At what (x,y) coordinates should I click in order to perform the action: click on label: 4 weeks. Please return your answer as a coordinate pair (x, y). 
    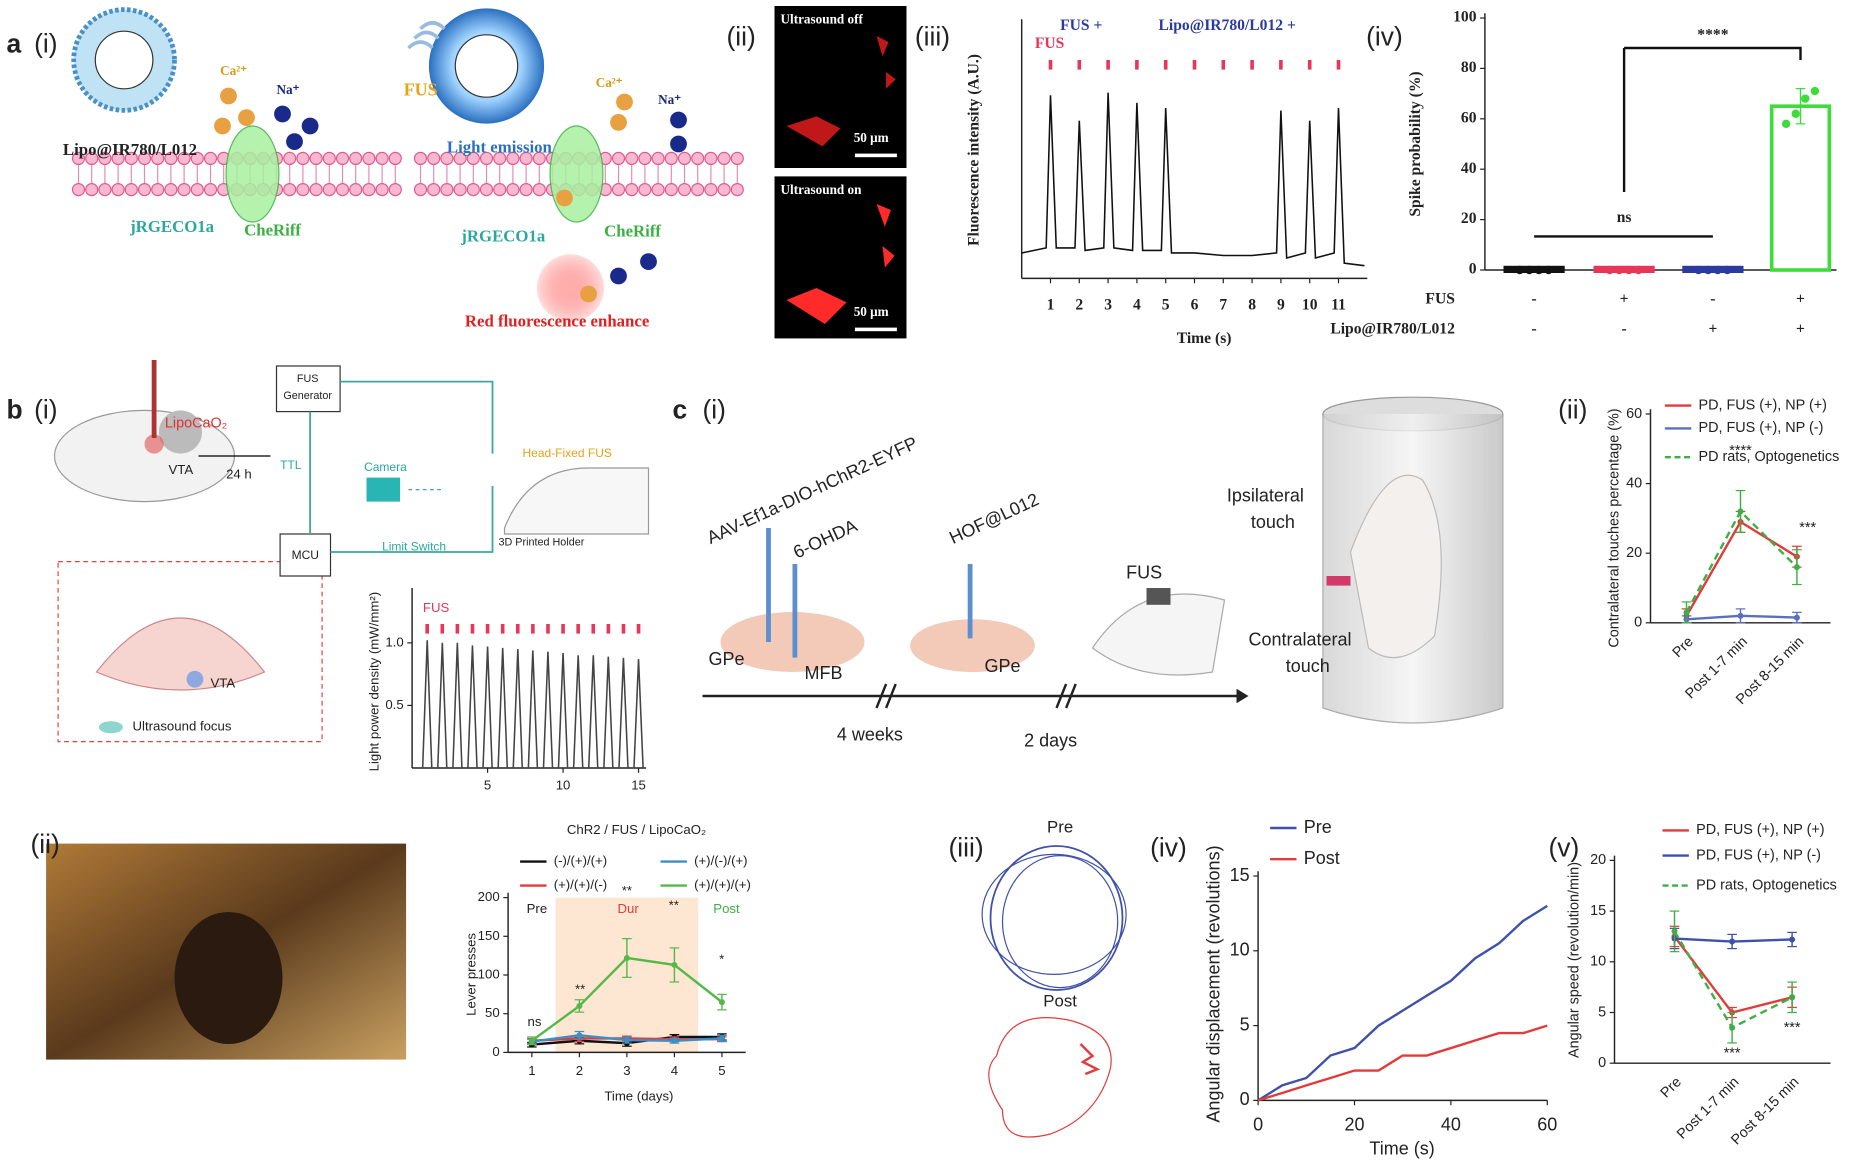
    Looking at the image, I should click on (870, 734).